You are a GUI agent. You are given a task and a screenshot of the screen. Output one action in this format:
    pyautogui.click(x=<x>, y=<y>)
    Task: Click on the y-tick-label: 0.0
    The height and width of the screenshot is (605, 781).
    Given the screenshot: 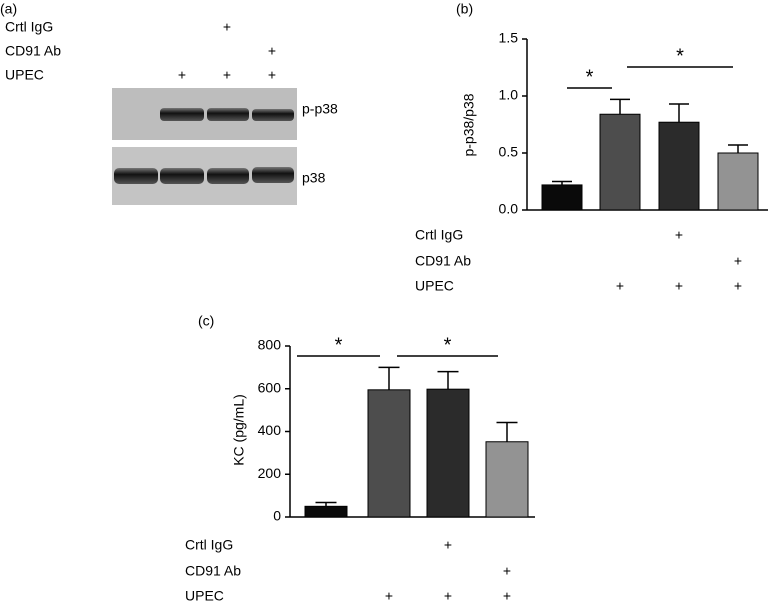 What is the action you would take?
    pyautogui.click(x=509, y=209)
    